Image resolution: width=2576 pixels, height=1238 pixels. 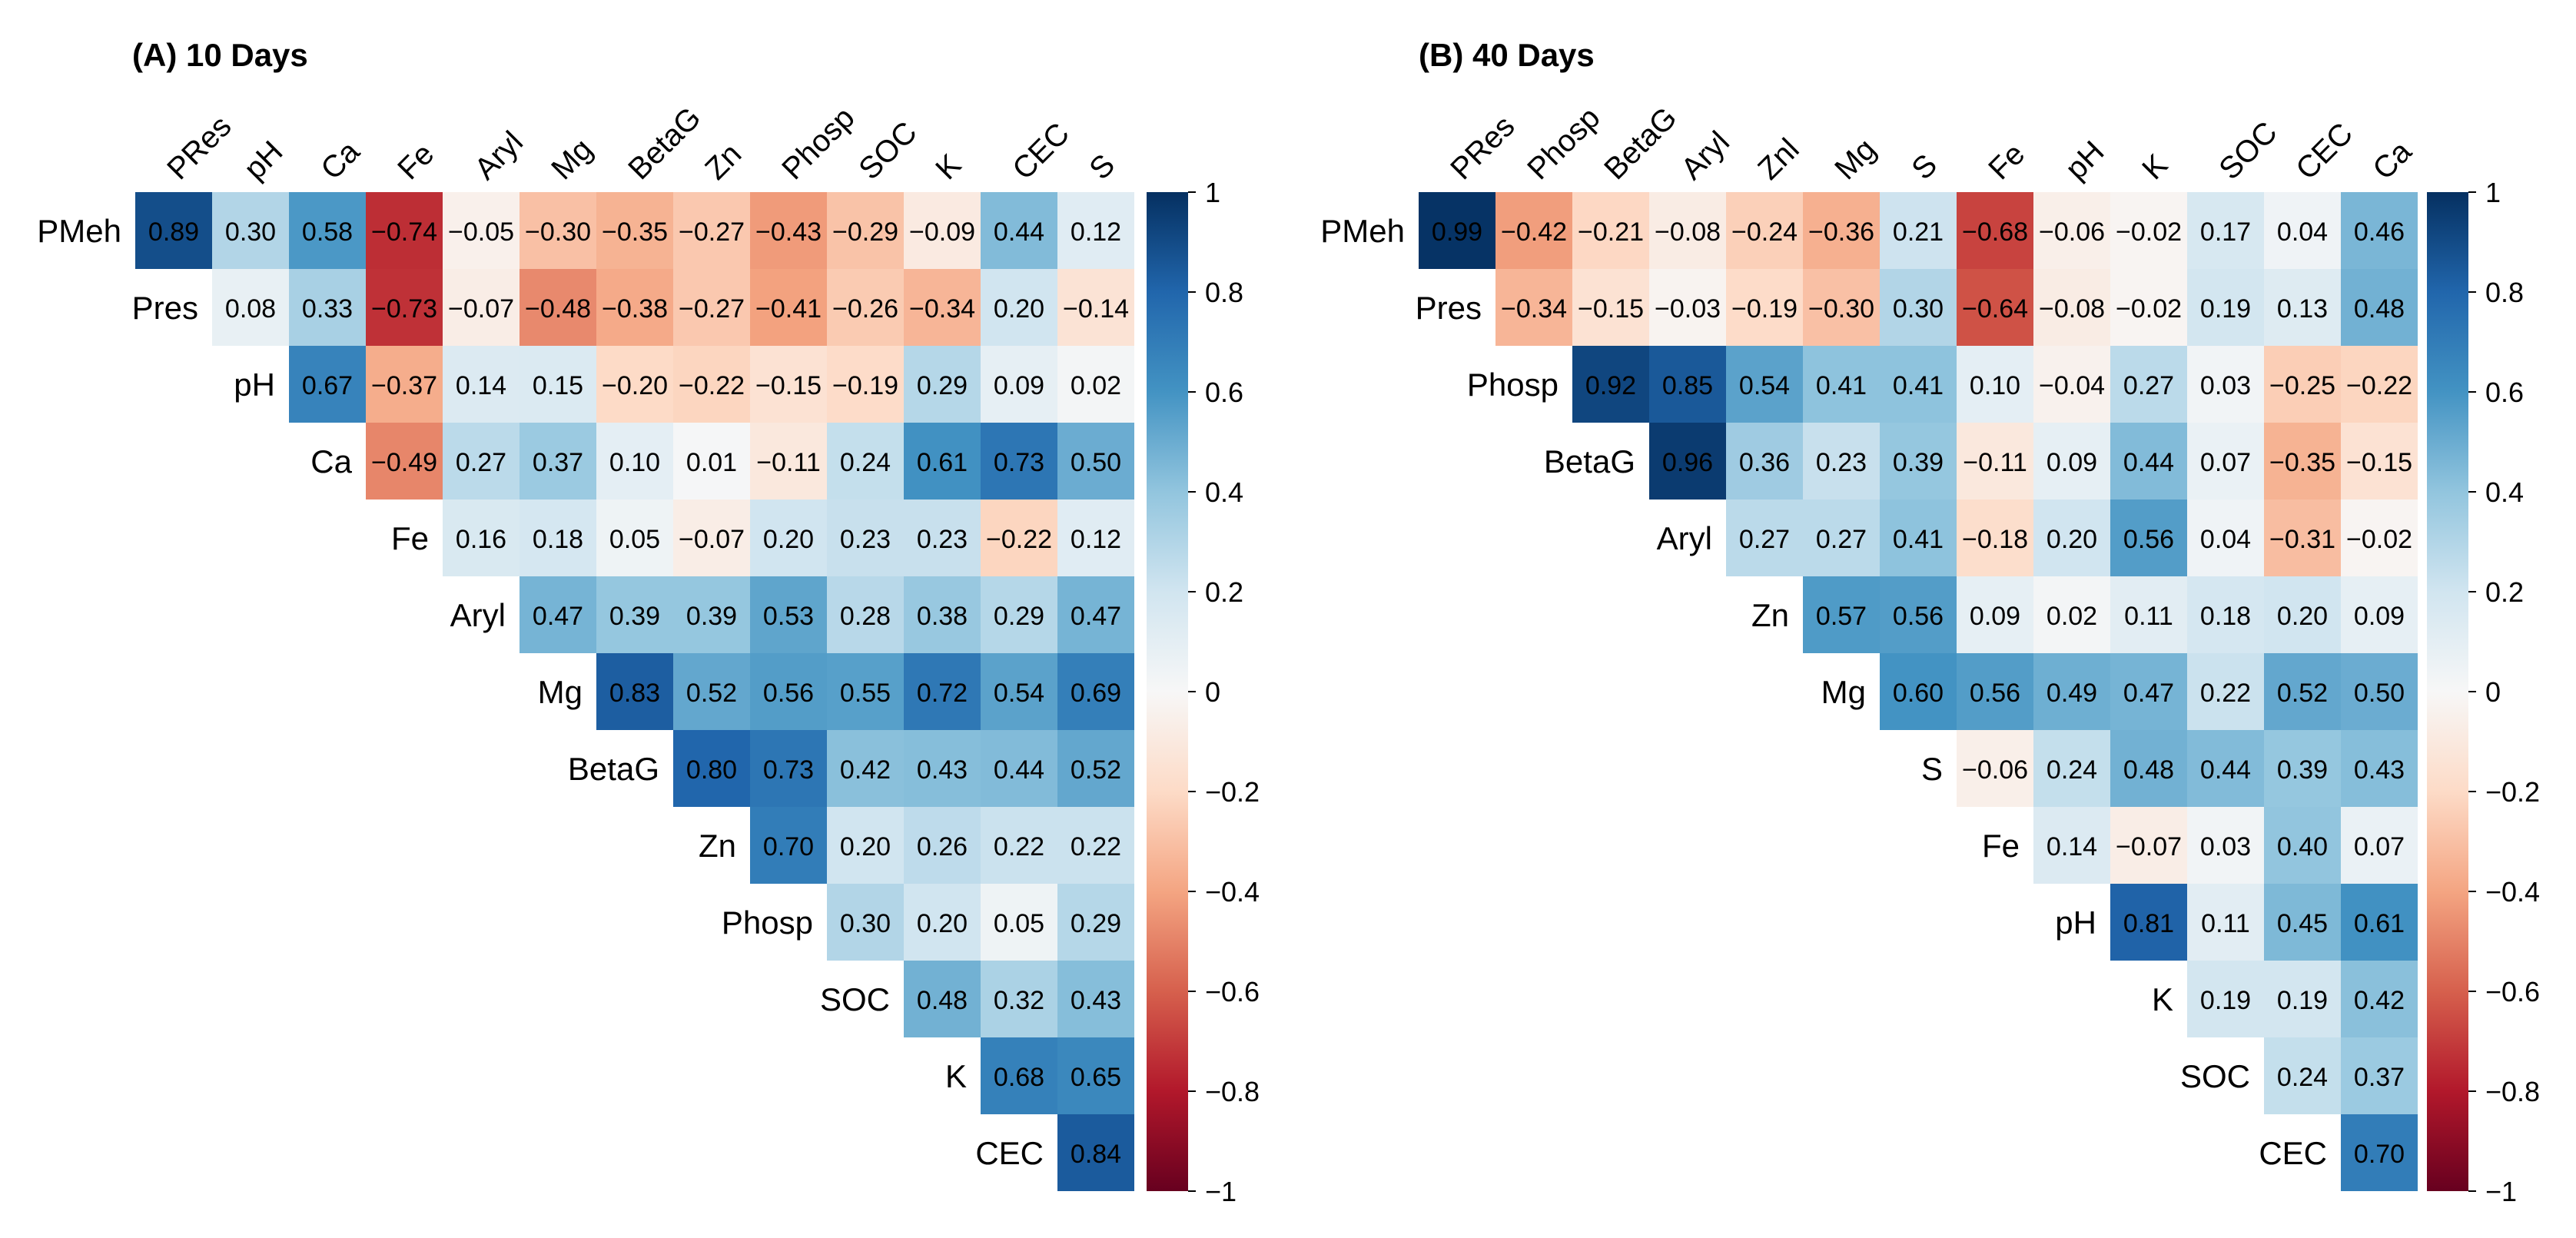 I want to click on row-label: CEC, so click(x=1010, y=1153).